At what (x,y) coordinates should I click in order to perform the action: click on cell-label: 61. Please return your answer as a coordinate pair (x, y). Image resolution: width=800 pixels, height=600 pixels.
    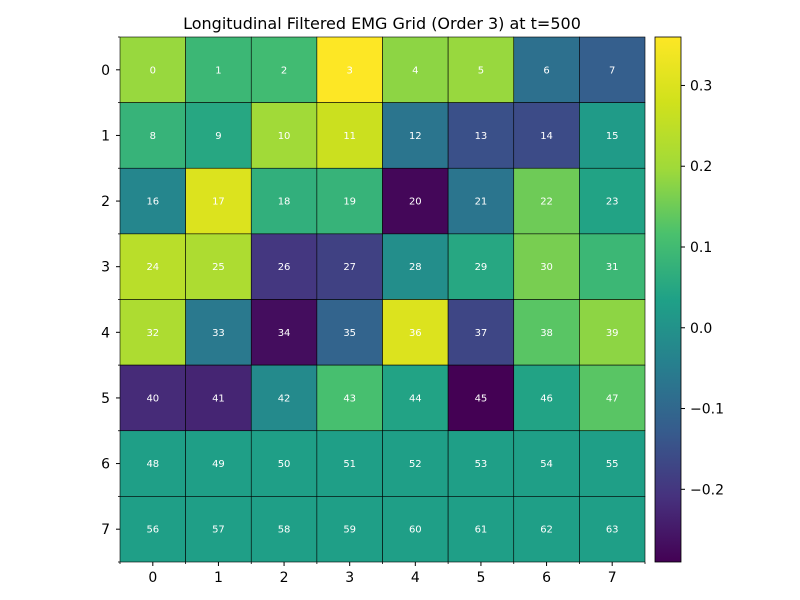
    Looking at the image, I should click on (481, 530).